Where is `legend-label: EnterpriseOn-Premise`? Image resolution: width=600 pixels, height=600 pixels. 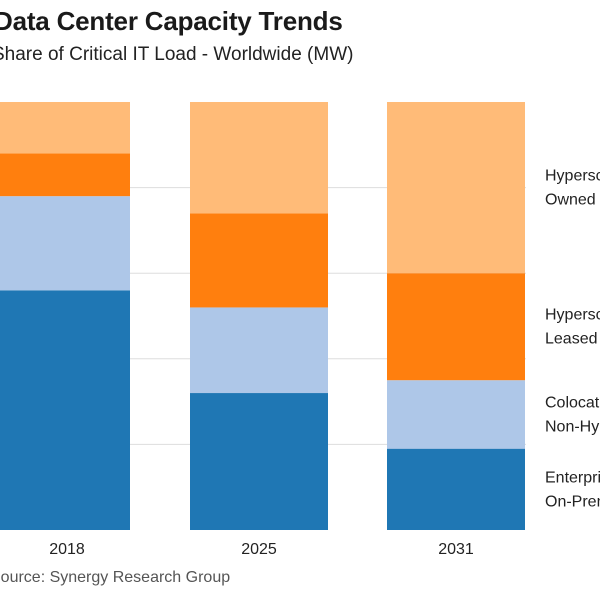
legend-label: EnterpriseOn-Premise is located at coordinates (572, 489).